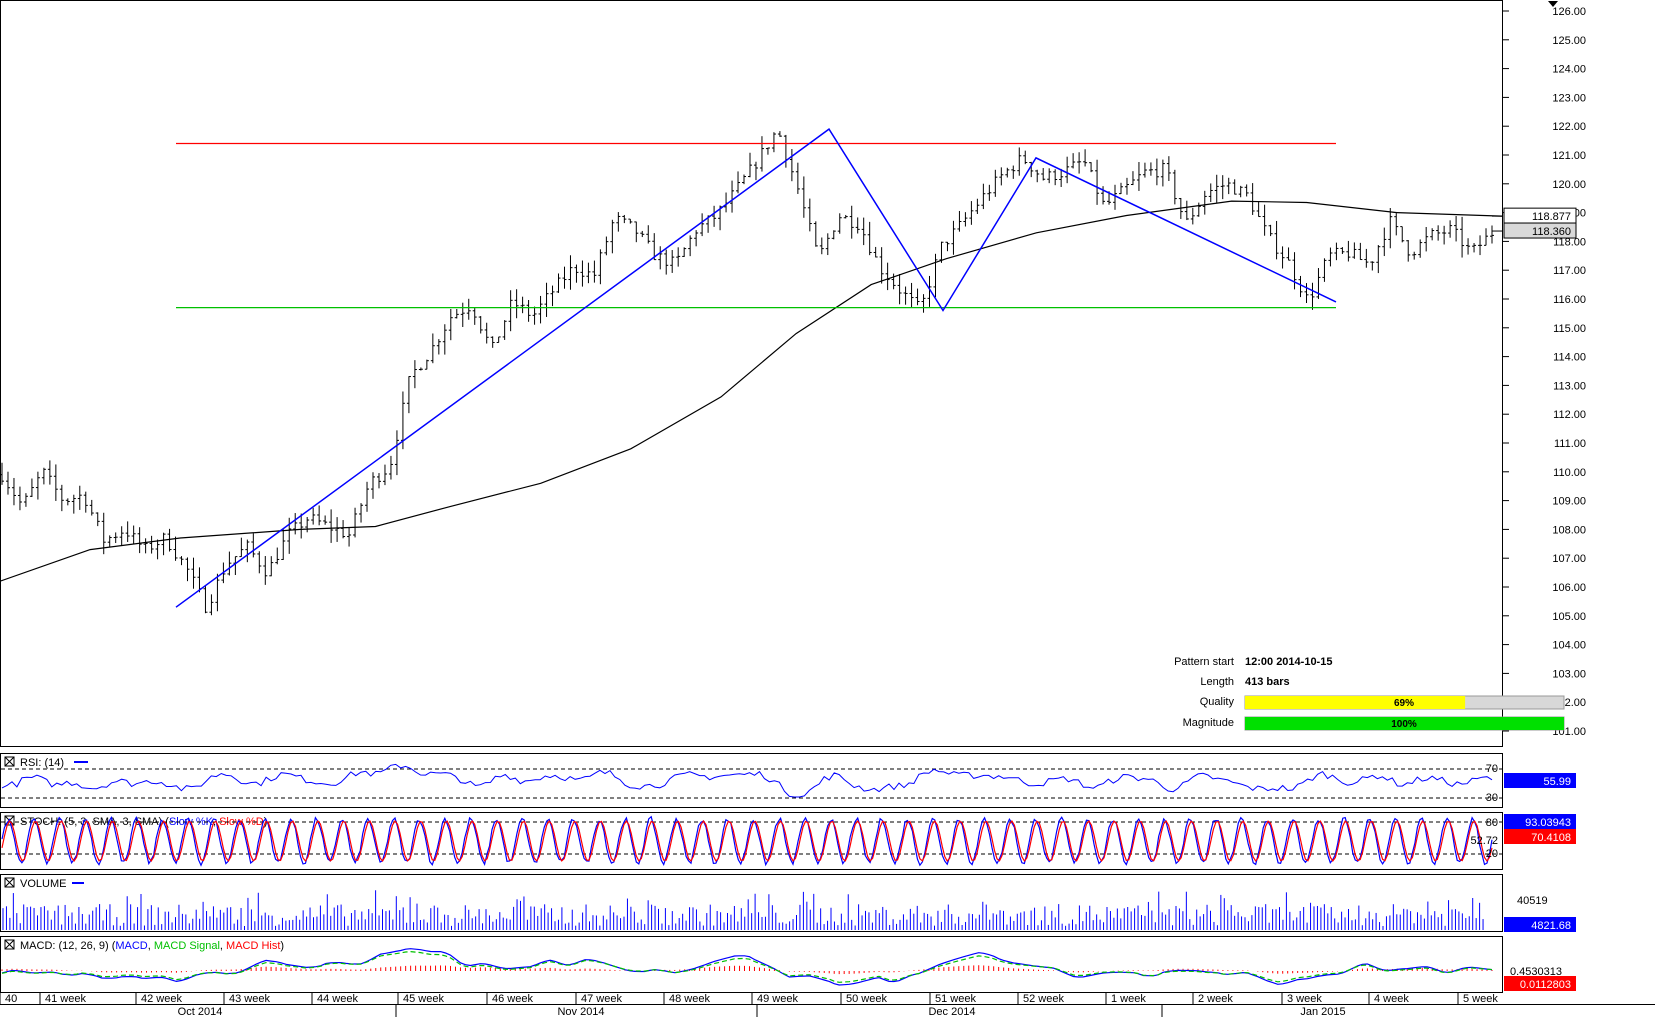 This screenshot has height=1017, width=1655. I want to click on price-tick-label: 108.00, so click(1569, 530).